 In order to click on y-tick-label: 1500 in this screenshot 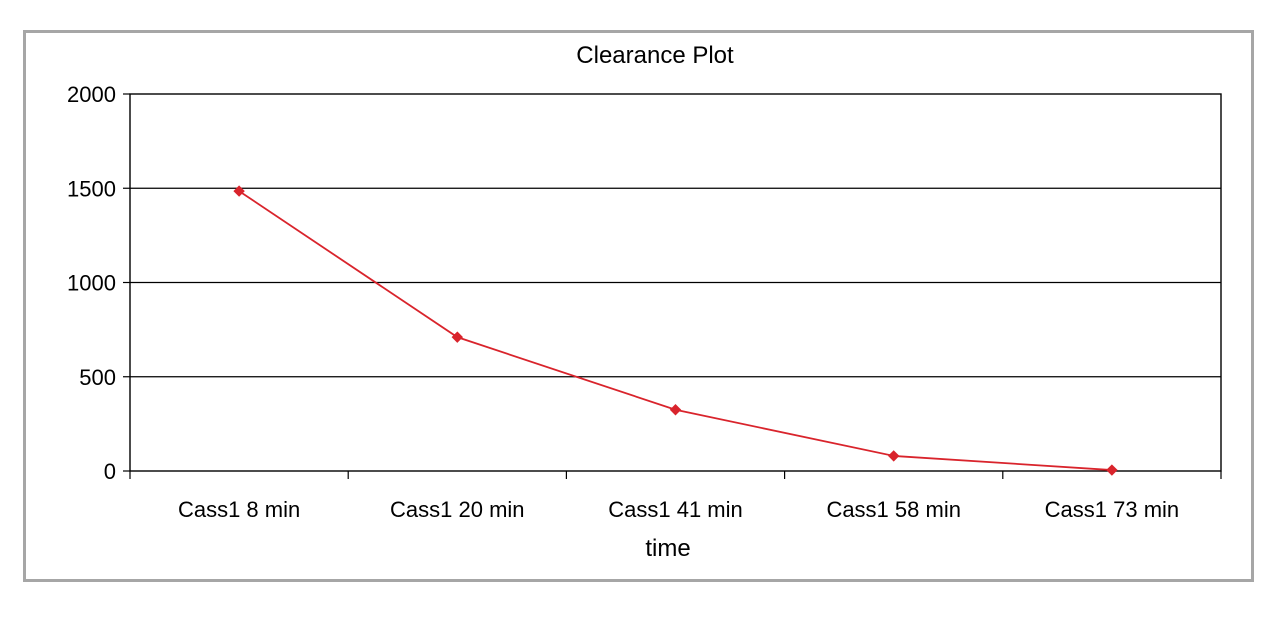, I will do `click(91, 188)`.